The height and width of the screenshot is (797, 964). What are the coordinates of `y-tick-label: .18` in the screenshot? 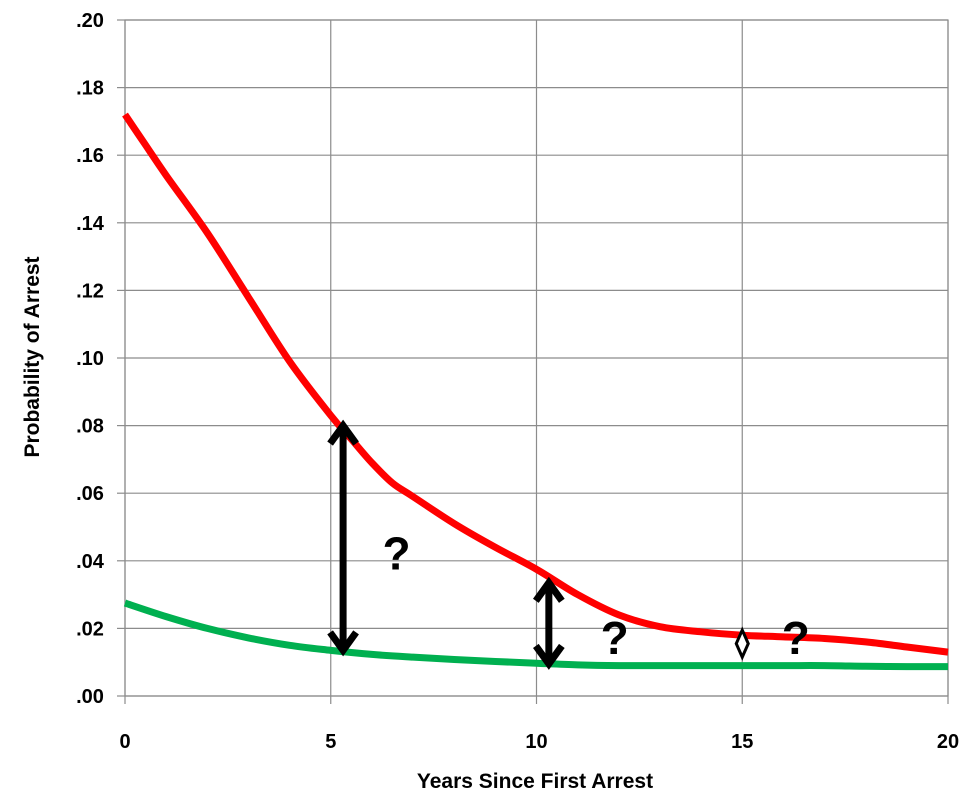 It's located at (90, 89).